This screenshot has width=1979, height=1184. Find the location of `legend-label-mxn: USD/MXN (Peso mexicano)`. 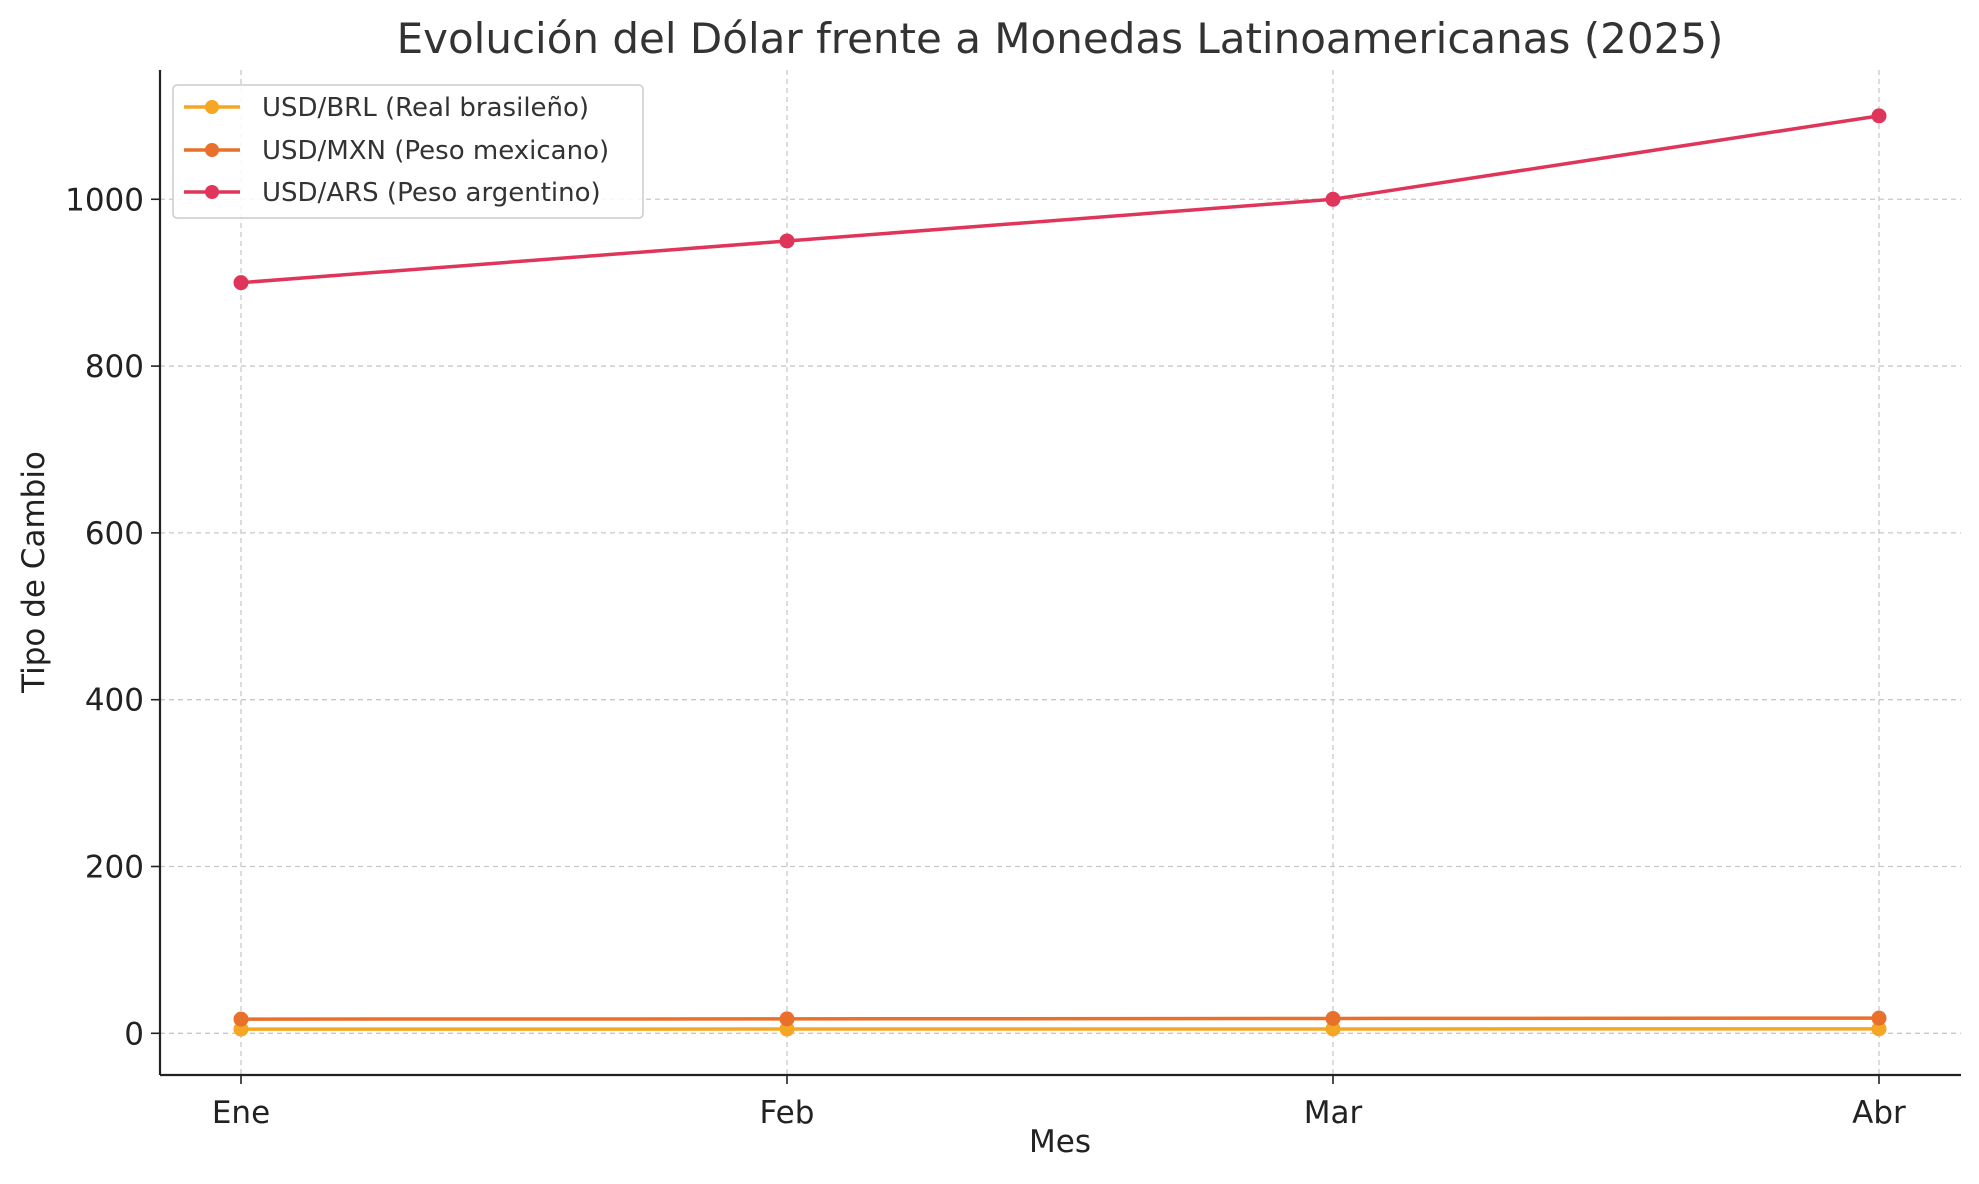

legend-label-mxn: USD/MXN (Peso mexicano) is located at coordinates (435, 151).